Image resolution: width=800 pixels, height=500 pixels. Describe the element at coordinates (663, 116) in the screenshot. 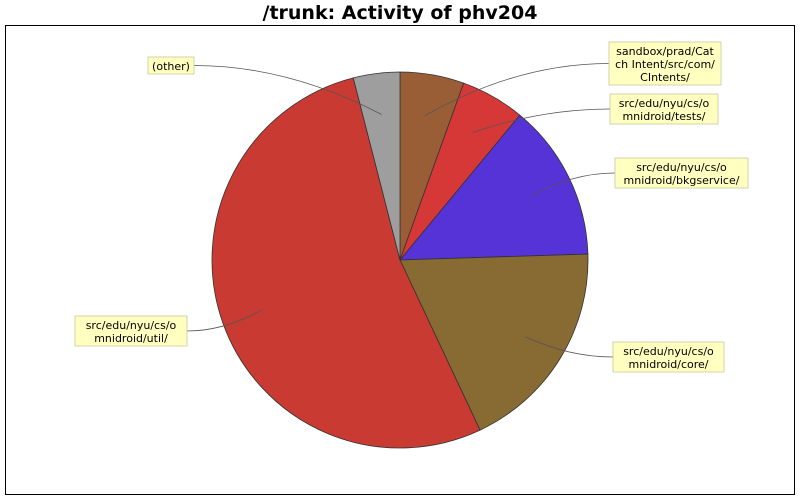

I see `slice-label-text: mnidroid/tests/` at that location.